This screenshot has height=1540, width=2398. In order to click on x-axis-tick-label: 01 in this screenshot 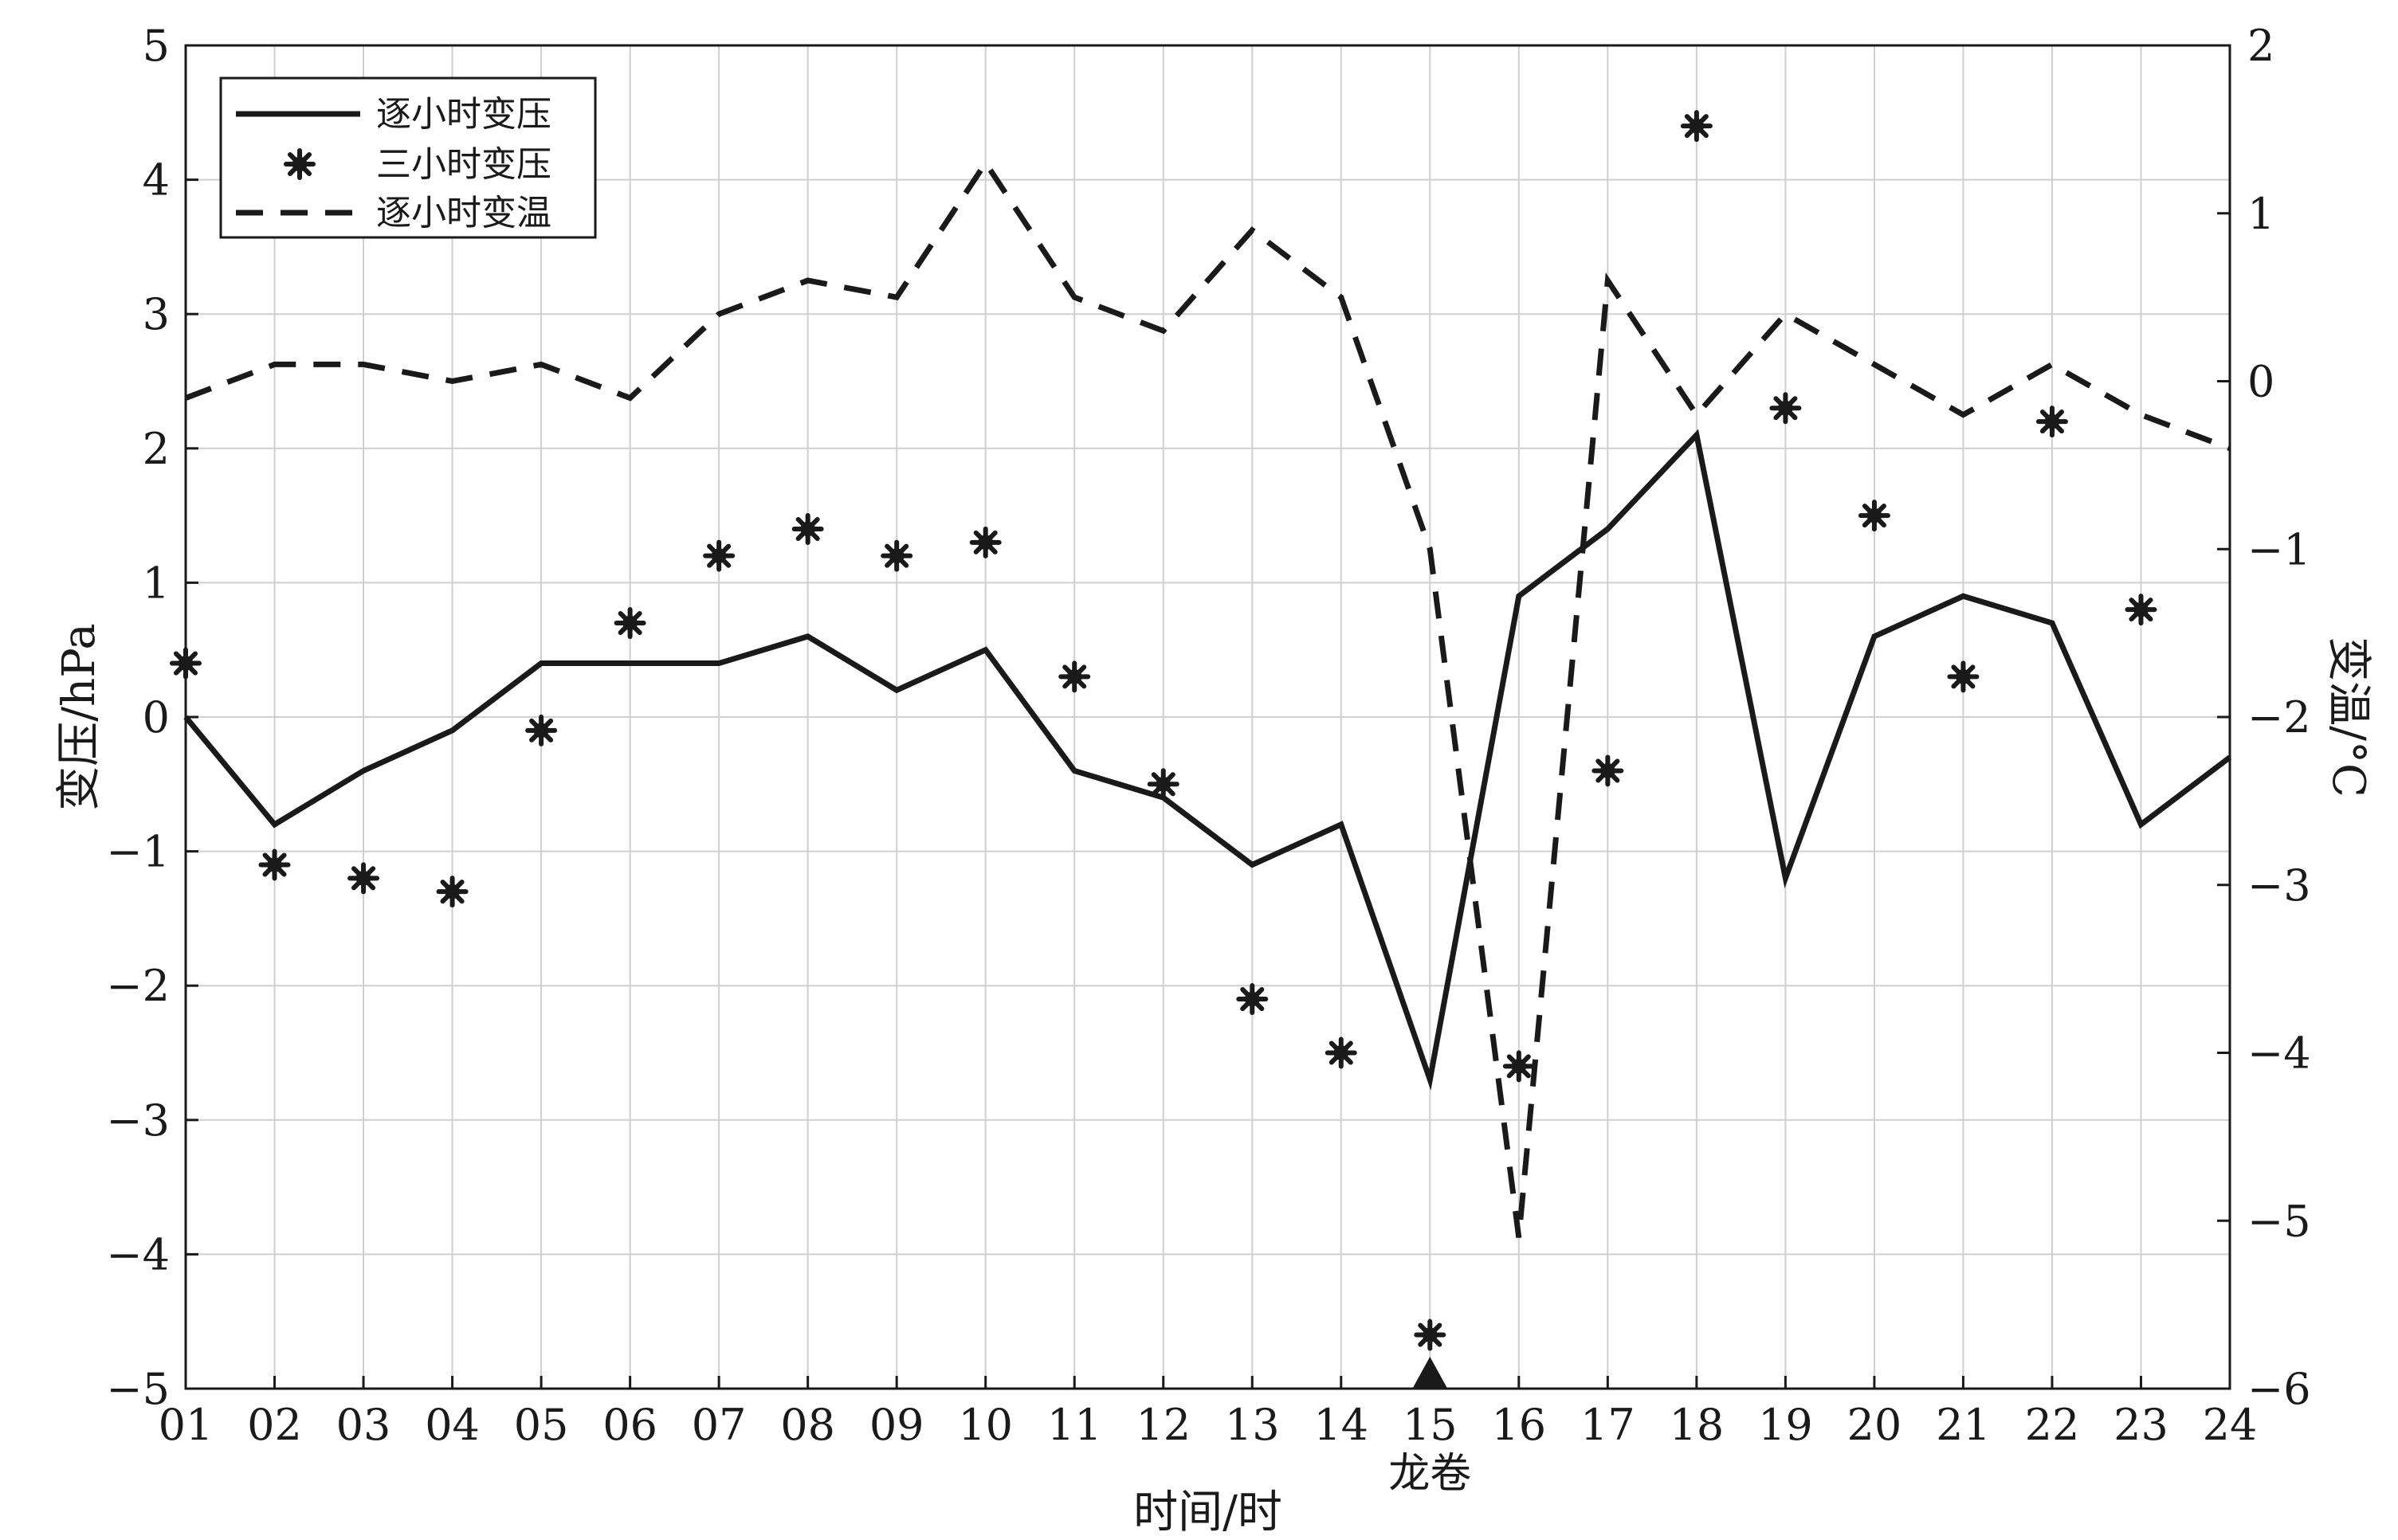, I will do `click(186, 1425)`.